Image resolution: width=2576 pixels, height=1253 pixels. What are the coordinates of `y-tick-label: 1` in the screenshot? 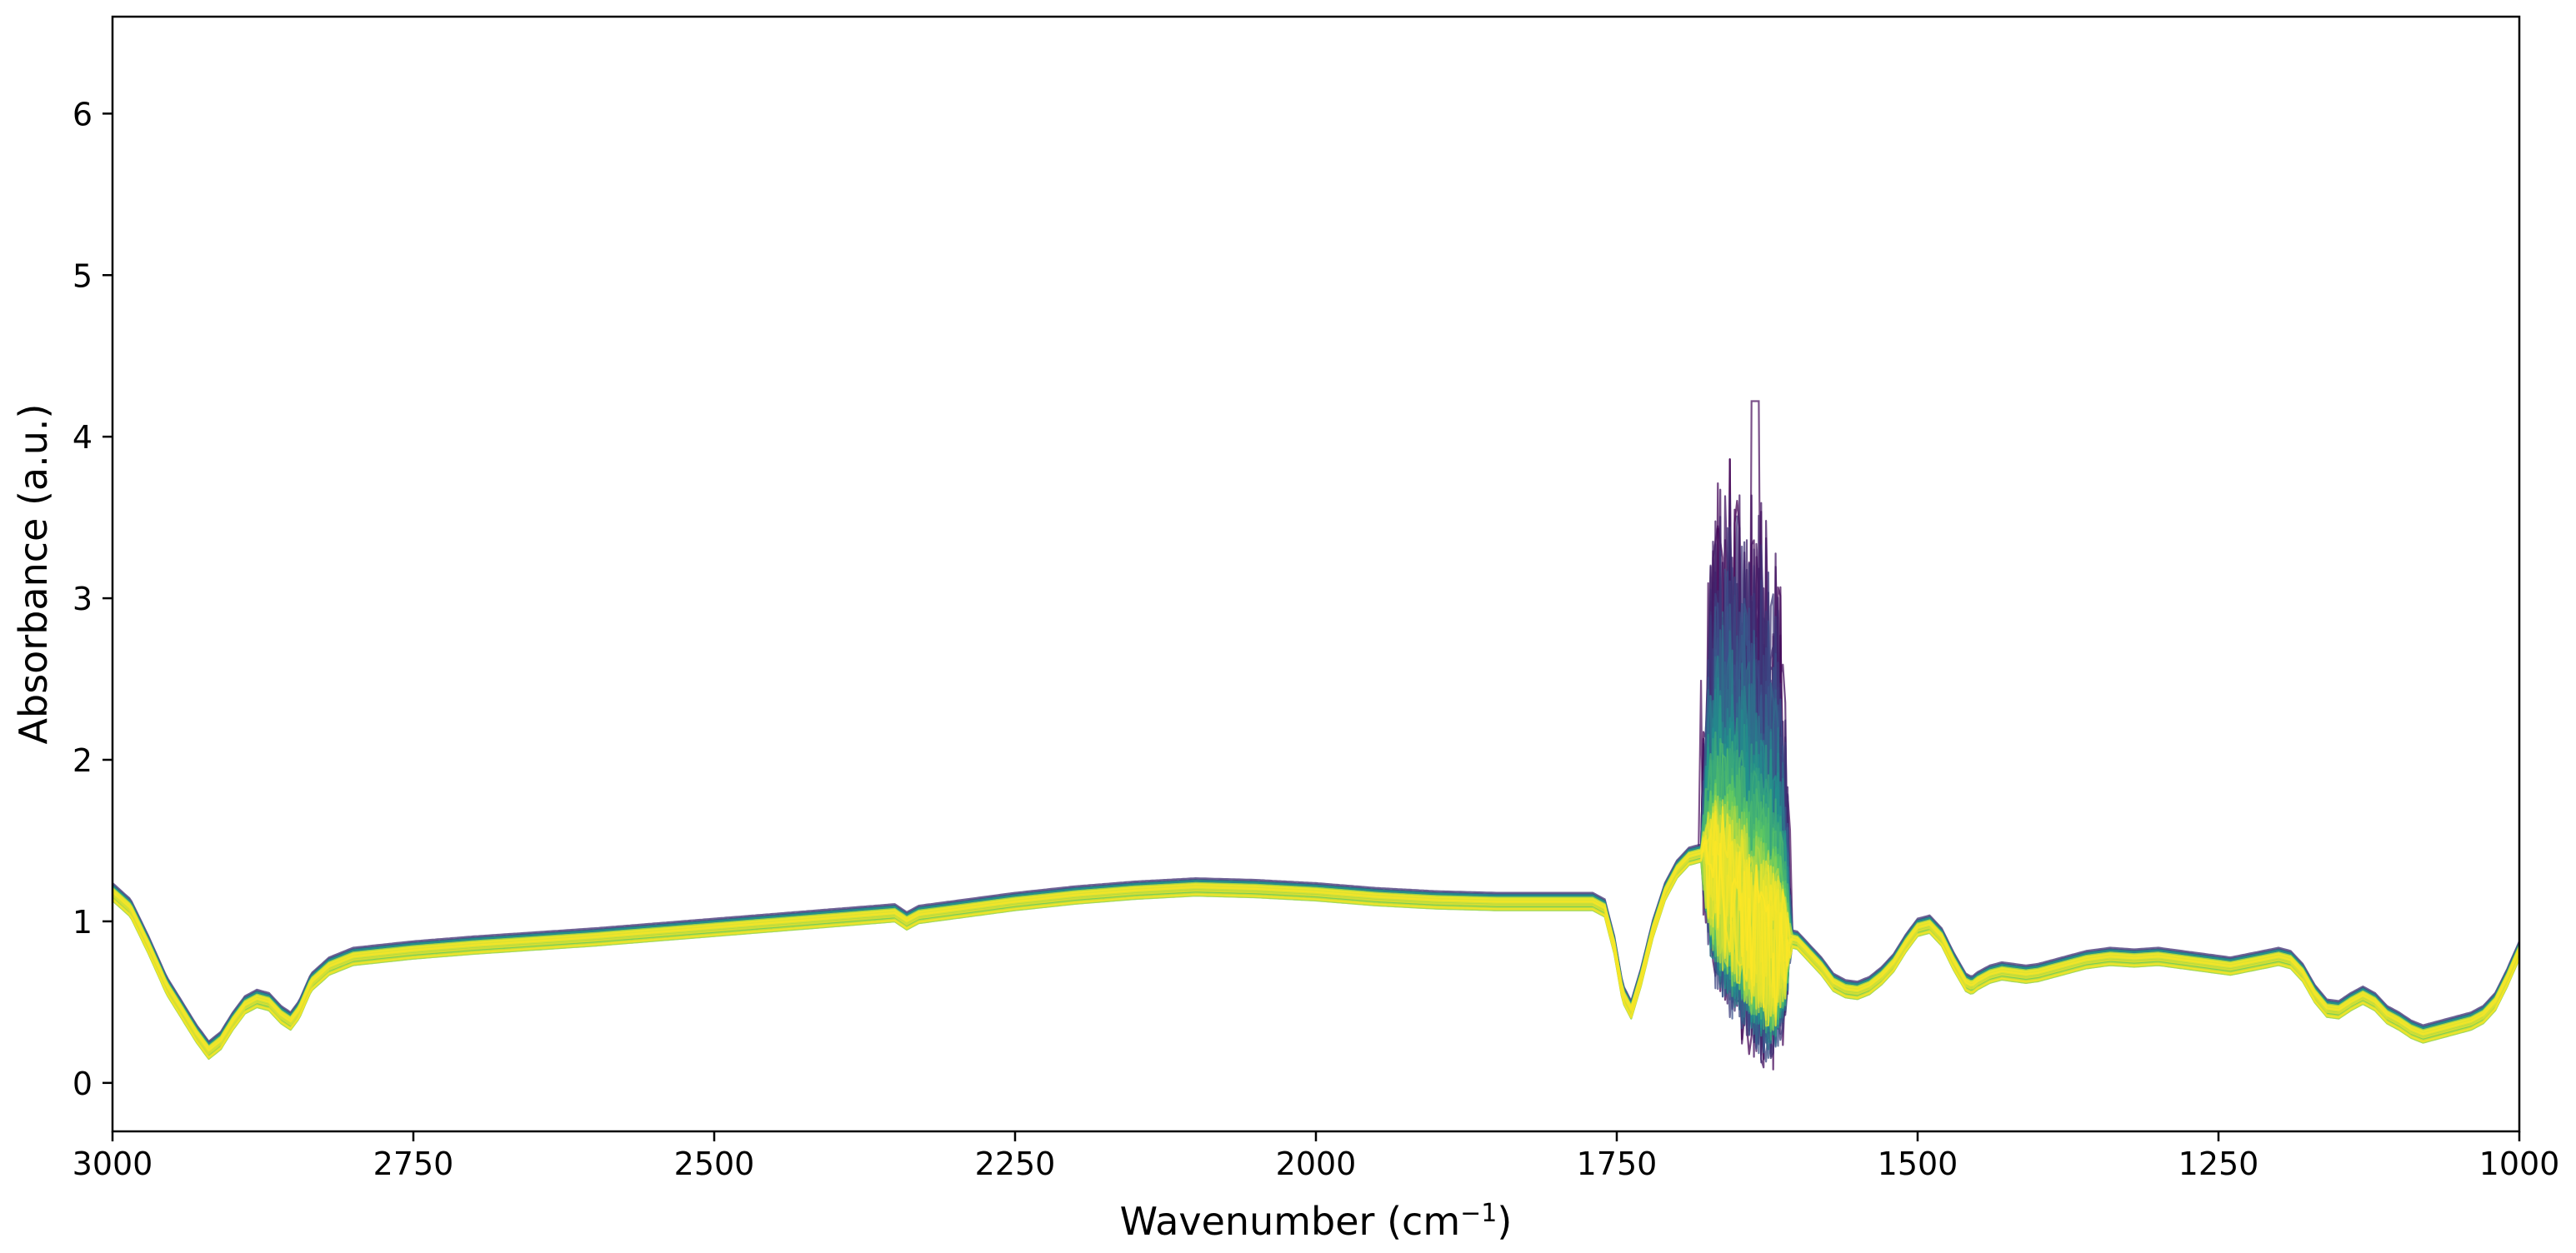 It's located at (83, 922).